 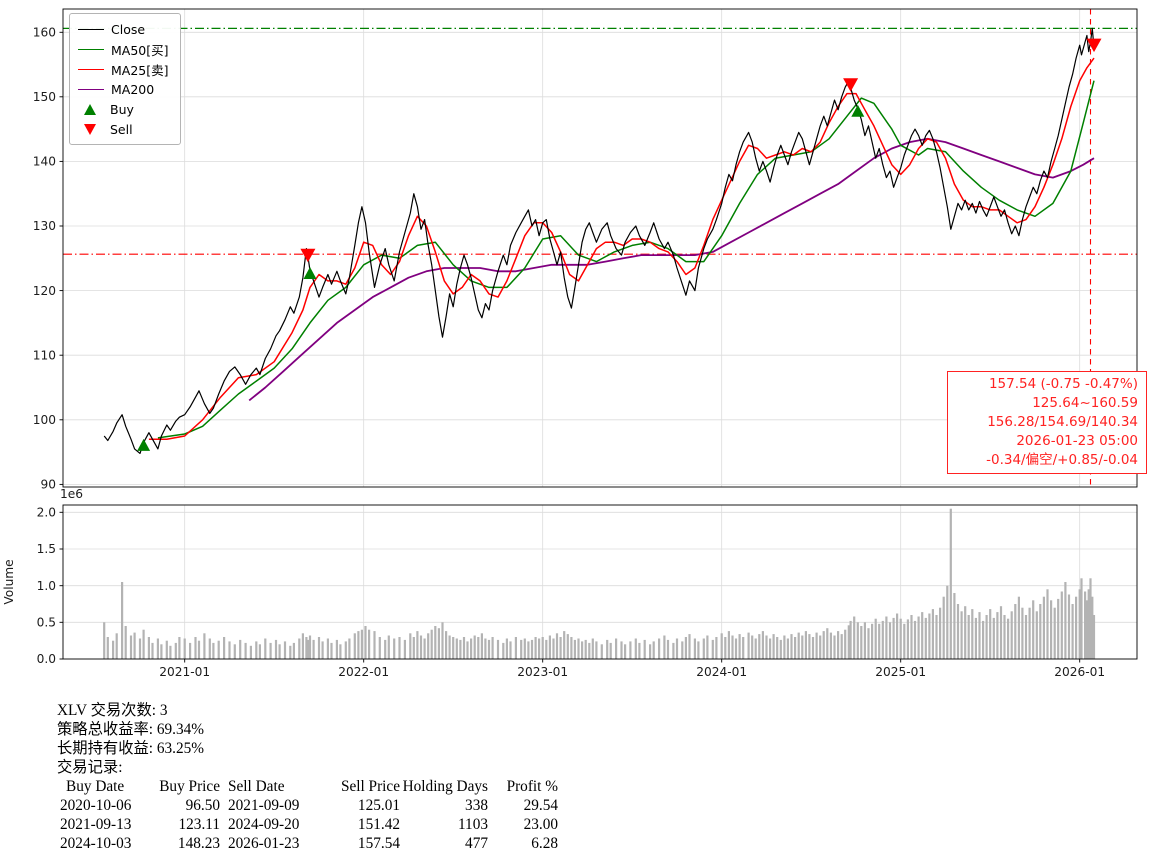 I want to click on ma50-line-swatch-icon, so click(x=91, y=49).